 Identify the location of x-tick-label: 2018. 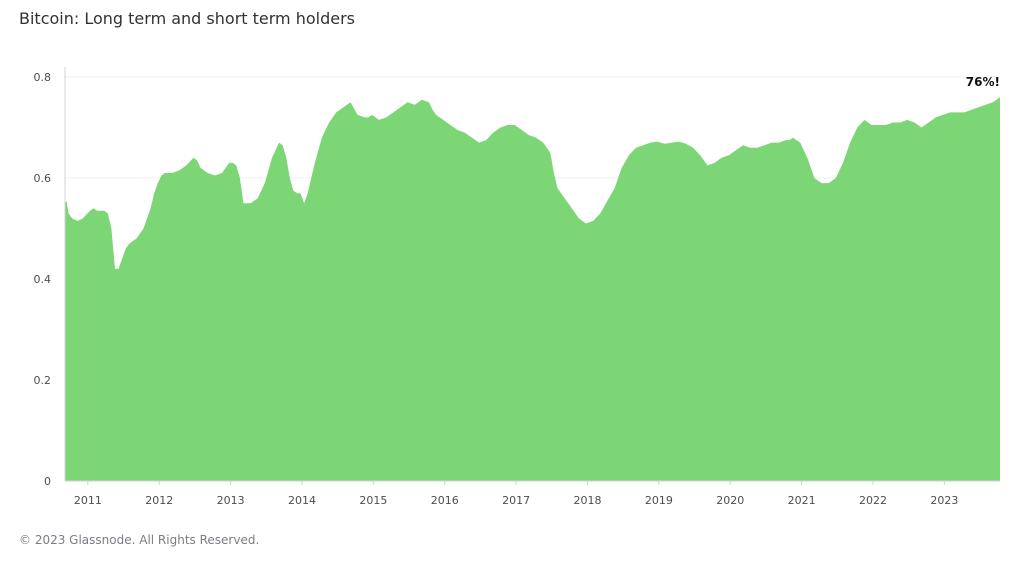
(587, 500).